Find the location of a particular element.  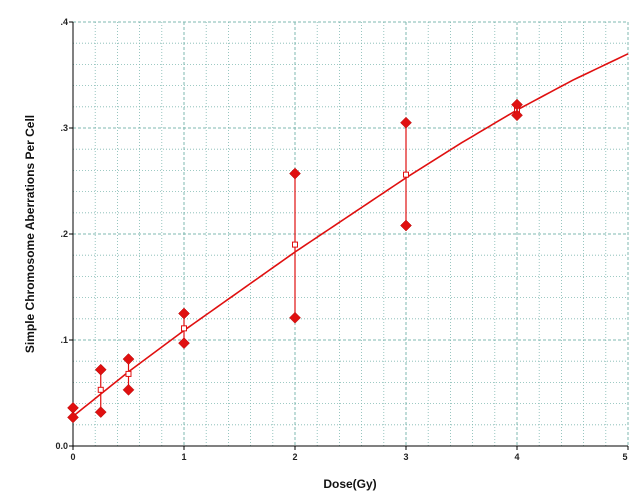

y-tick-label: .3 is located at coordinates (64, 128).